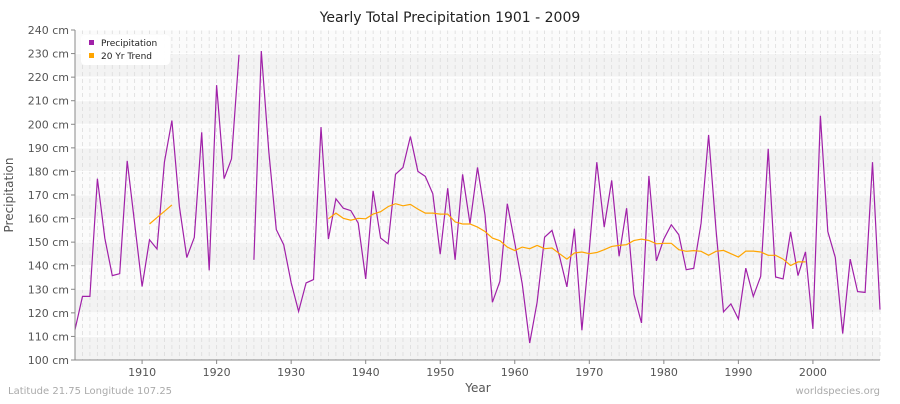 The image size is (900, 404). I want to click on legend-swatch-precipitation, so click(91, 42).